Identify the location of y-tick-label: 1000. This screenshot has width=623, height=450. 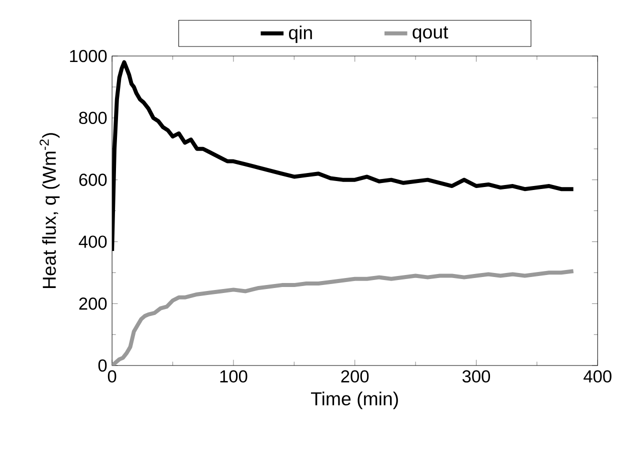
(88, 56).